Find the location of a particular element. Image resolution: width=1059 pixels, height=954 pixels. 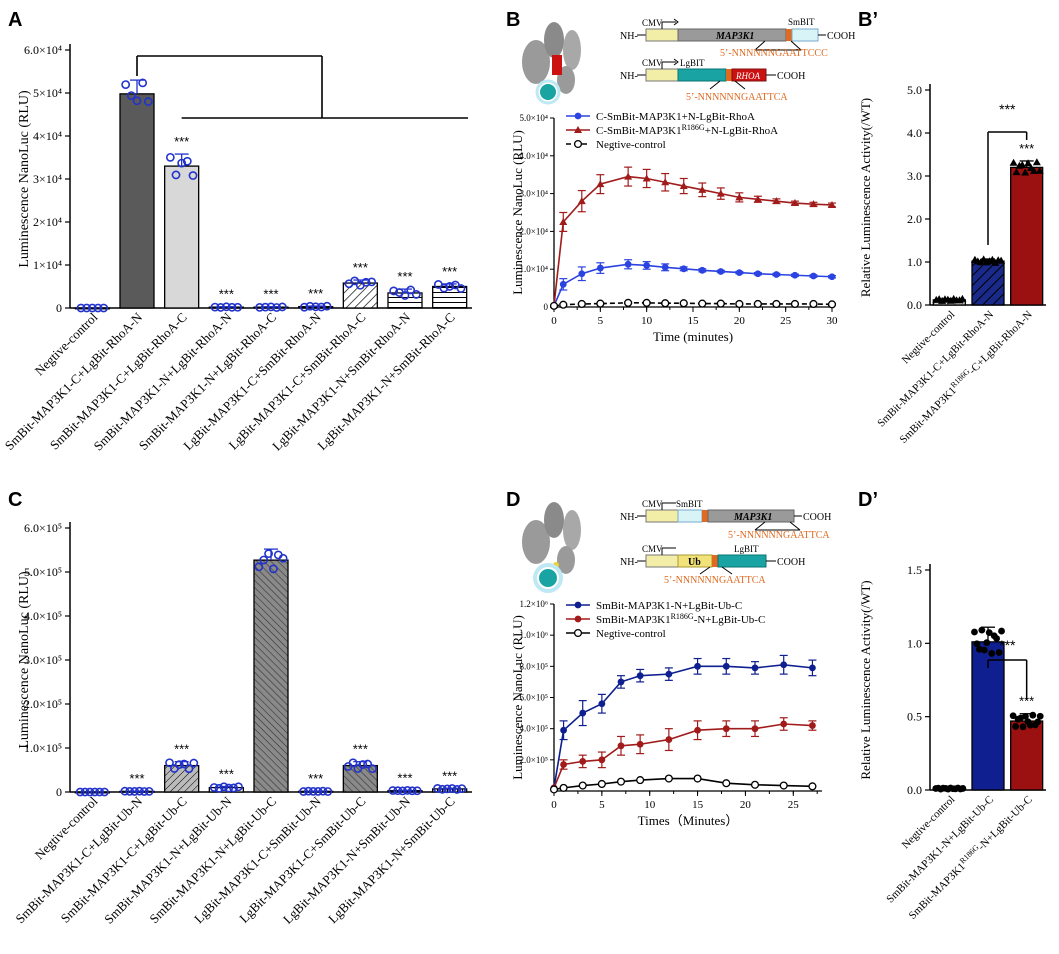

panel-label-c: C is located at coordinates (15, 500).